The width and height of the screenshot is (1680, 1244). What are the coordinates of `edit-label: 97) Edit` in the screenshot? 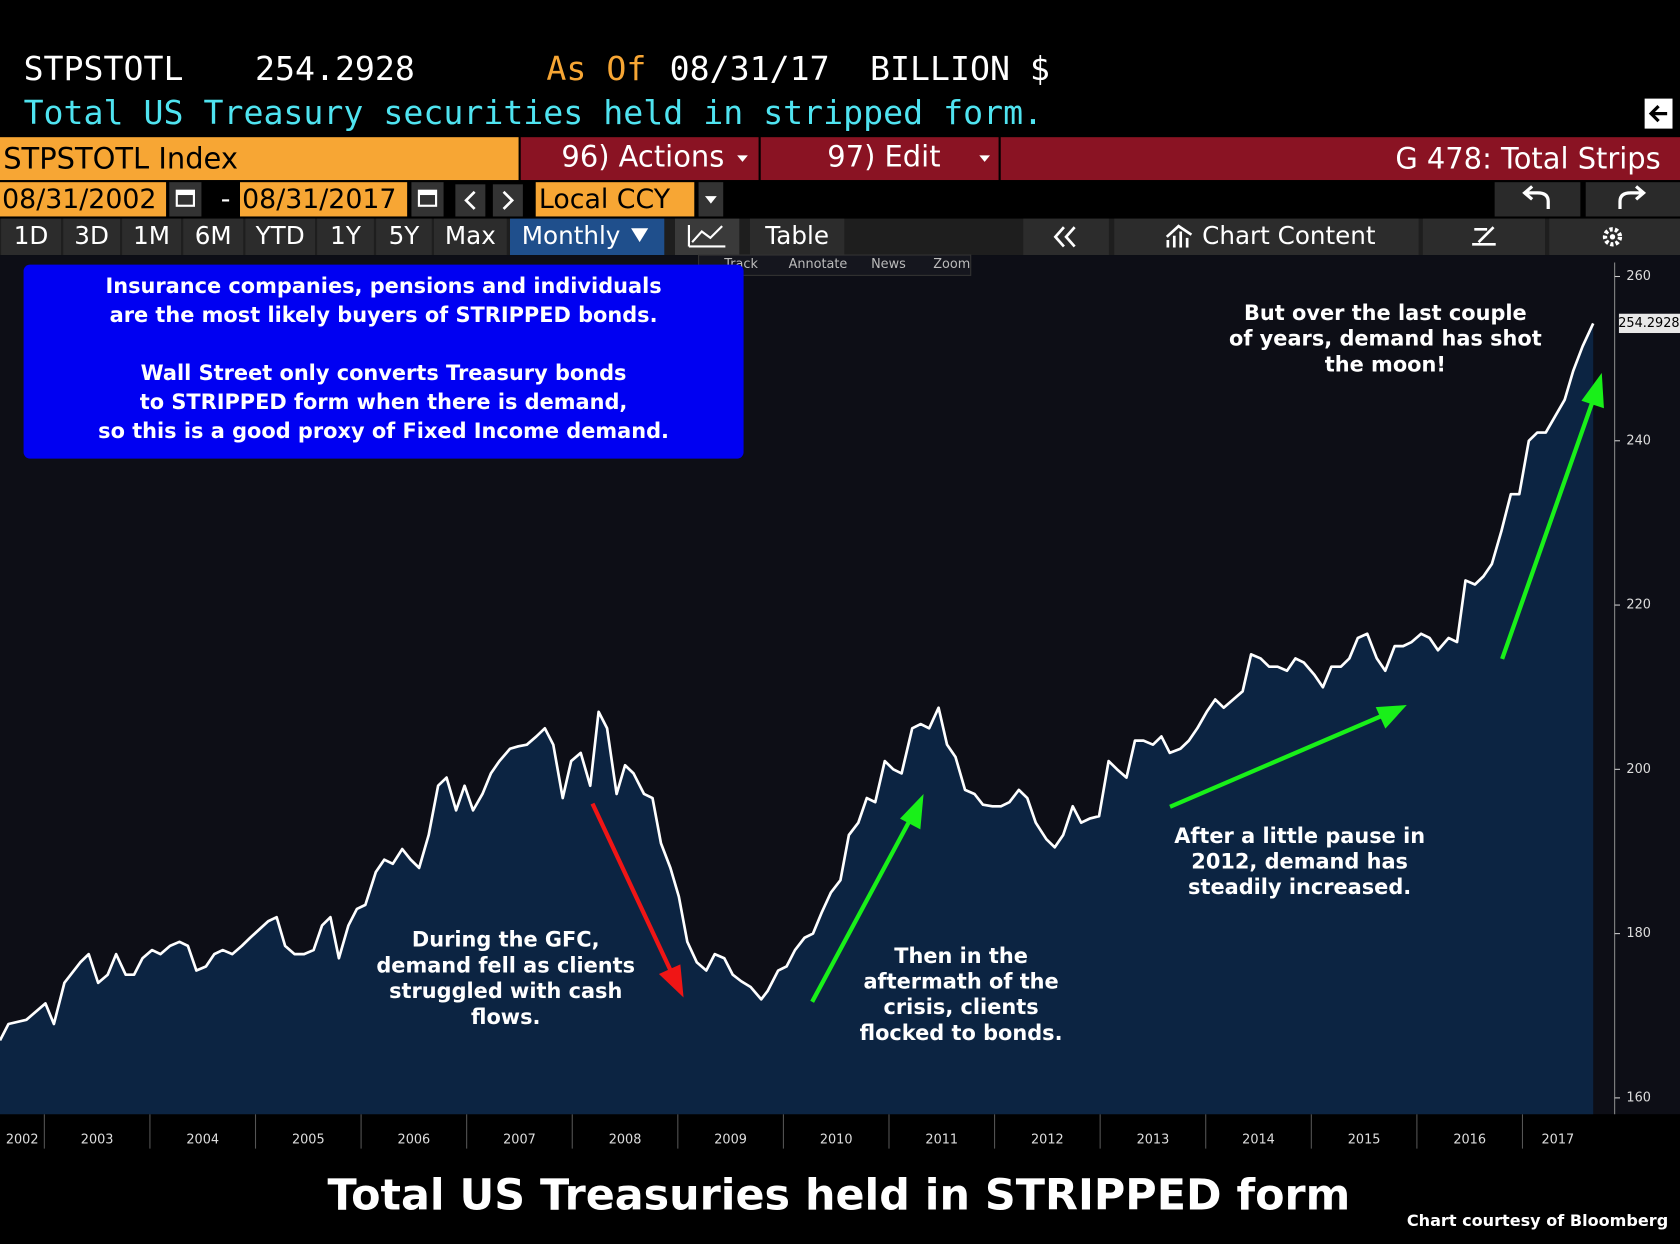 It's located at (883, 157).